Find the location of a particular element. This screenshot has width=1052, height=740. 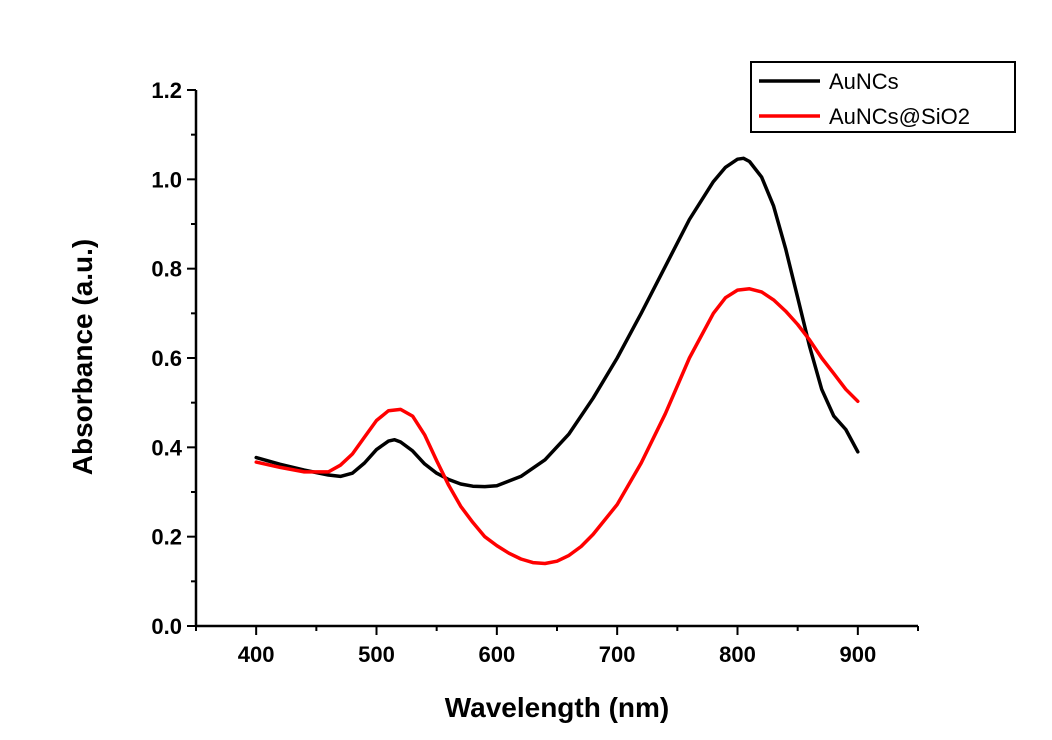

x-tick-label: 400 is located at coordinates (256, 654).